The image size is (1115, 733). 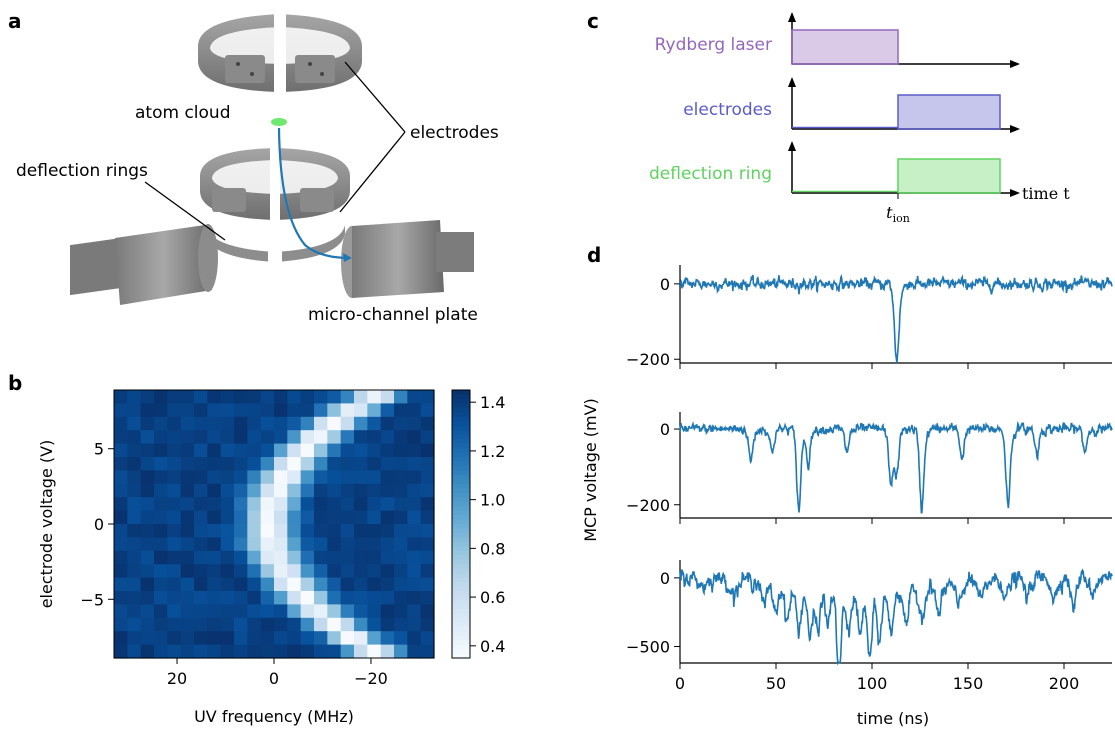 What do you see at coordinates (901, 218) in the screenshot?
I see `timing-tick-sub: ion` at bounding box center [901, 218].